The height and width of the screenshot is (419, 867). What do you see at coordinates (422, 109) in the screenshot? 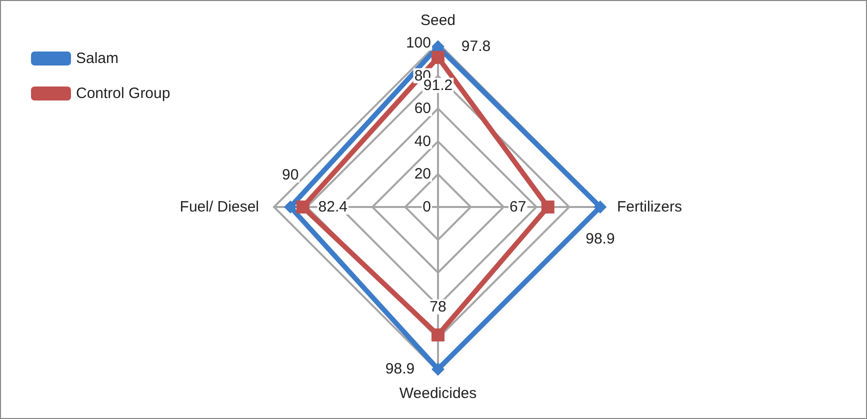
I see `y-tick-label: 60` at bounding box center [422, 109].